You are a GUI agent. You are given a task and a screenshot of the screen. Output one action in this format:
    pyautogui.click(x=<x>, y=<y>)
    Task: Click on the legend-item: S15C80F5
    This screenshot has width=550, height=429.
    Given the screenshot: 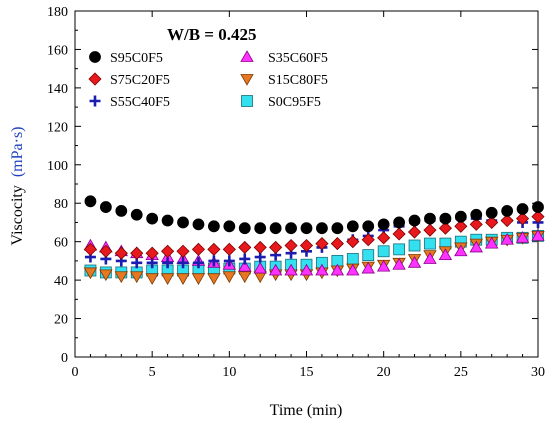 What is the action you would take?
    pyautogui.click(x=284, y=80)
    